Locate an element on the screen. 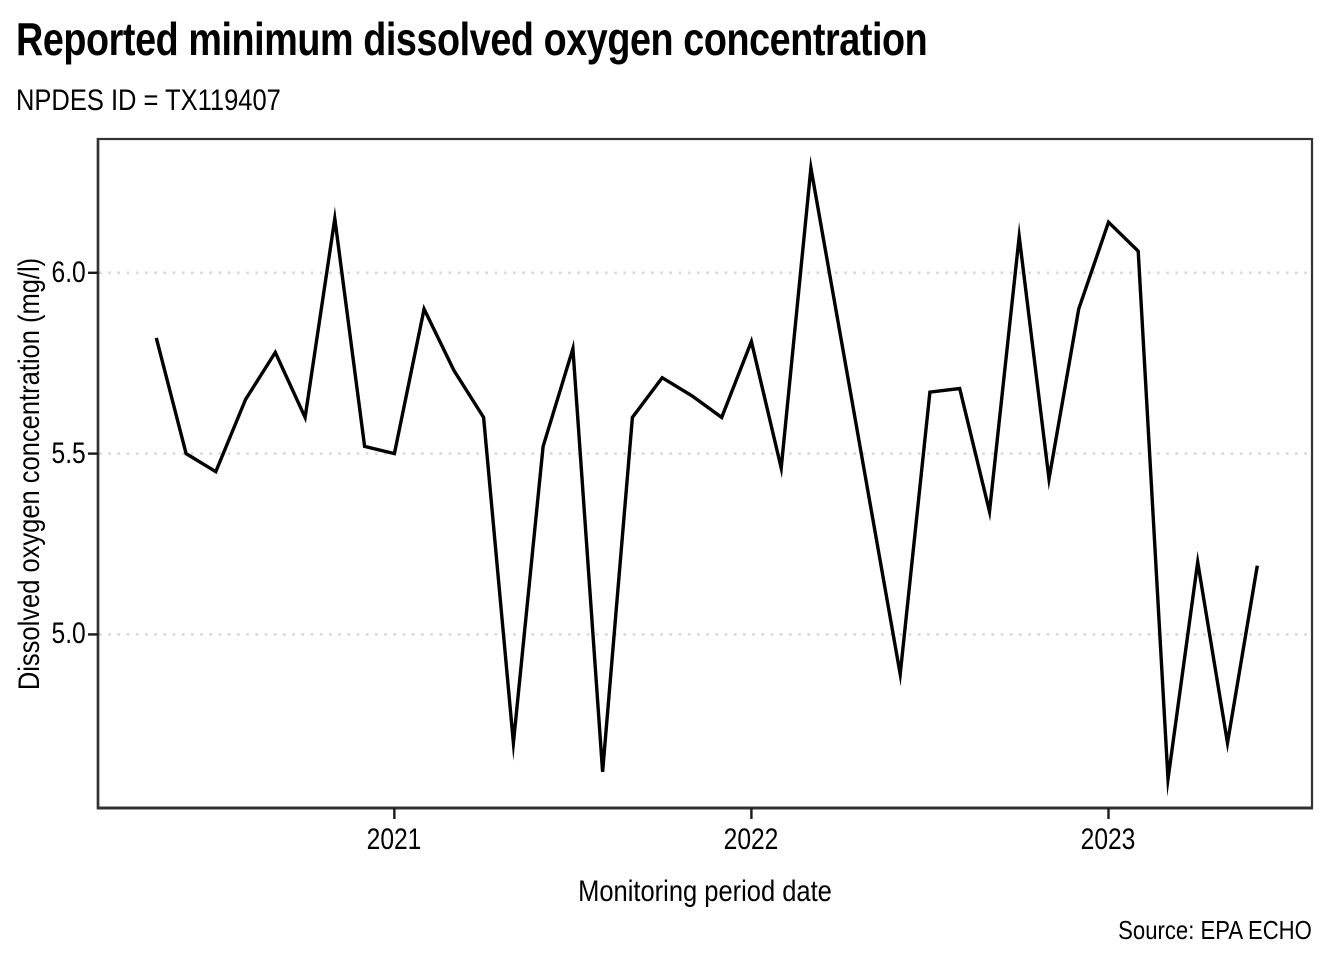  x-tick-label: 2022 is located at coordinates (751, 839).